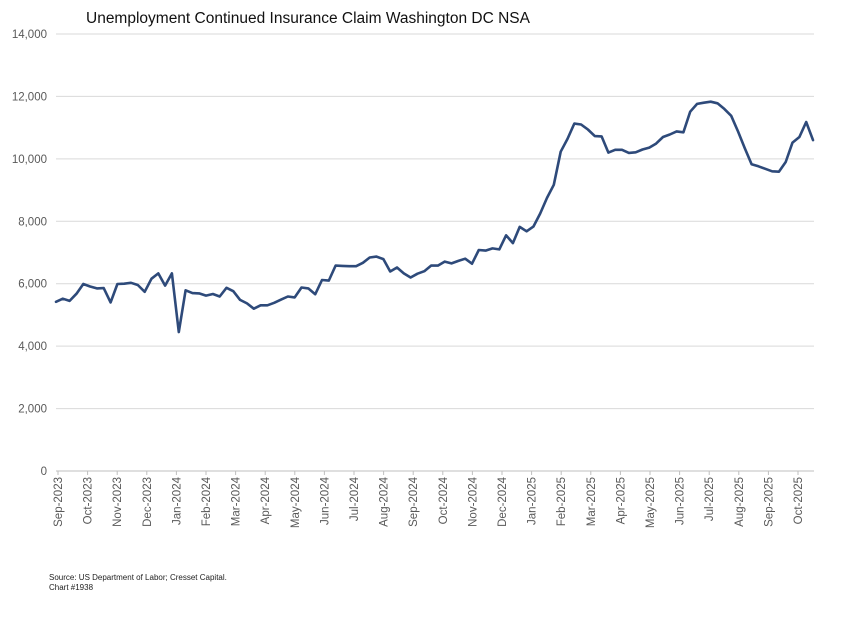 This screenshot has height=621, width=857. I want to click on y-tick-label: 4,000, so click(32, 347).